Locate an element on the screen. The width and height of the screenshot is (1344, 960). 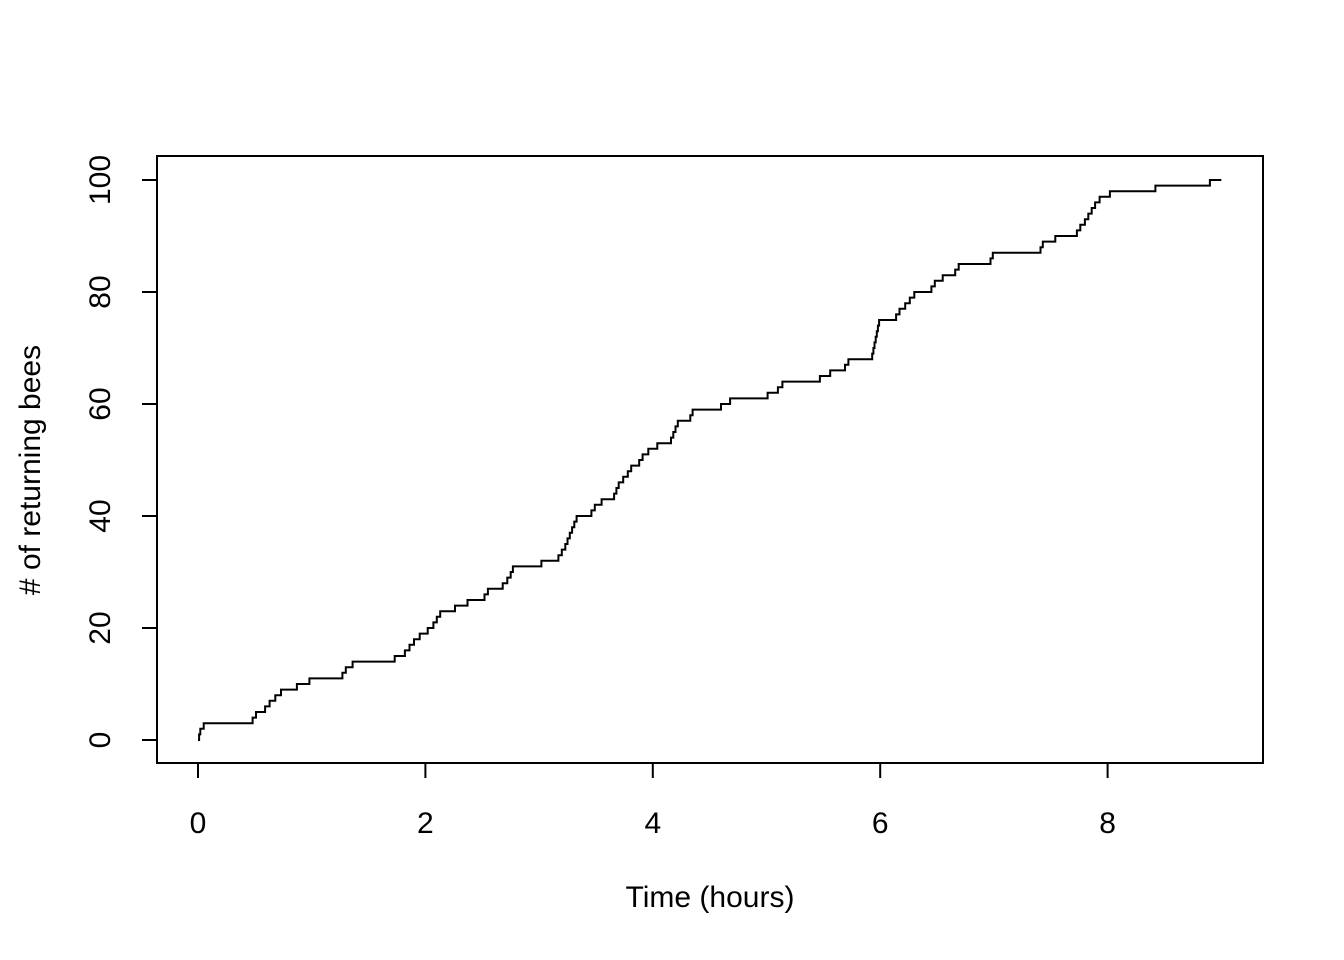
x-tick-label: 6 is located at coordinates (880, 823).